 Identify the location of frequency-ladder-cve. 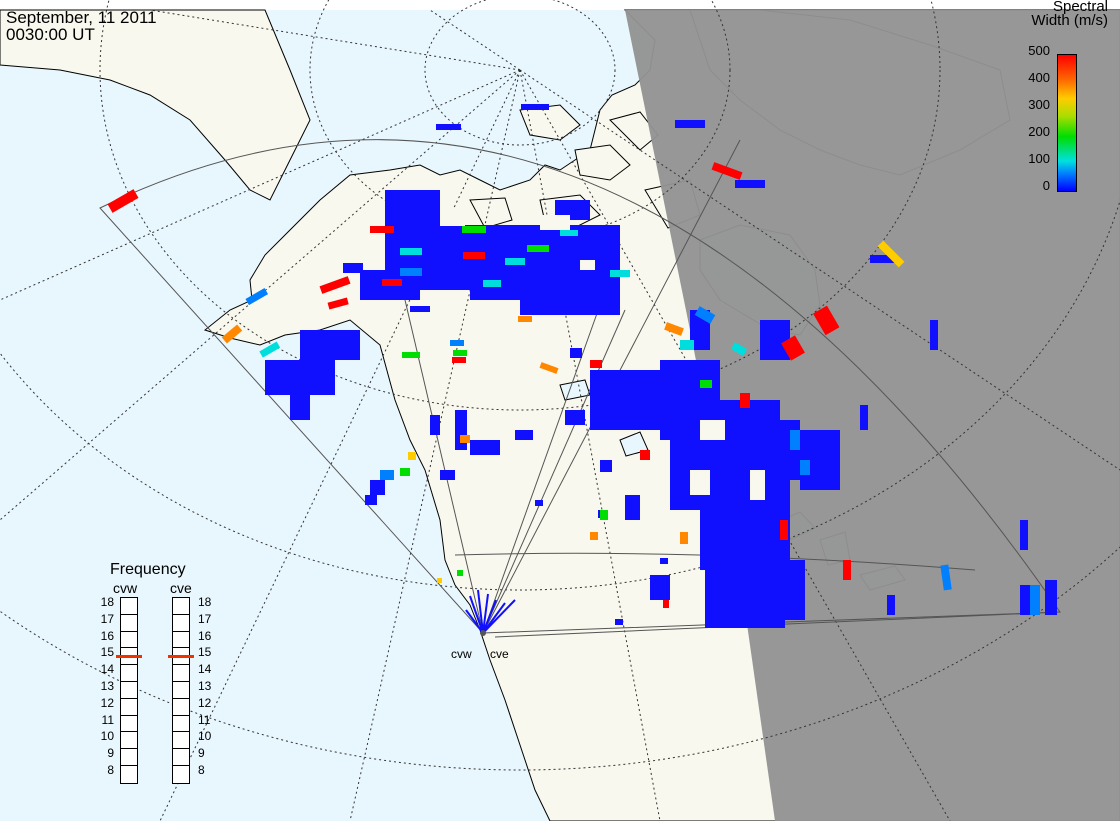
(181, 690).